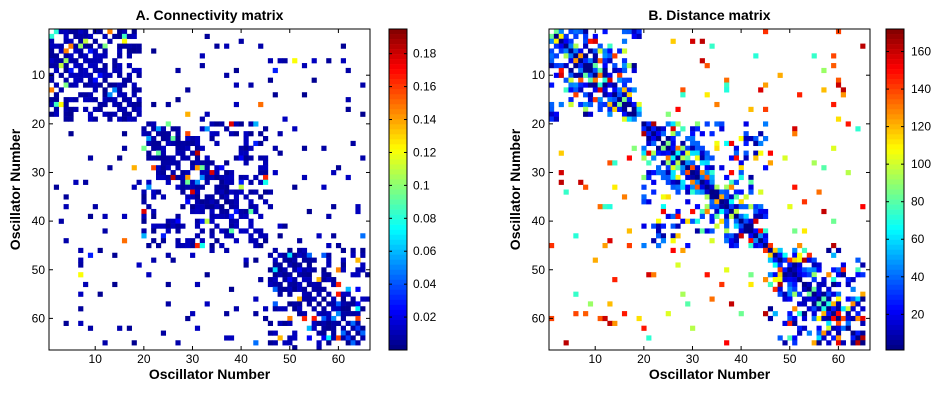  I want to click on x-tick-label: 10, so click(96, 359).